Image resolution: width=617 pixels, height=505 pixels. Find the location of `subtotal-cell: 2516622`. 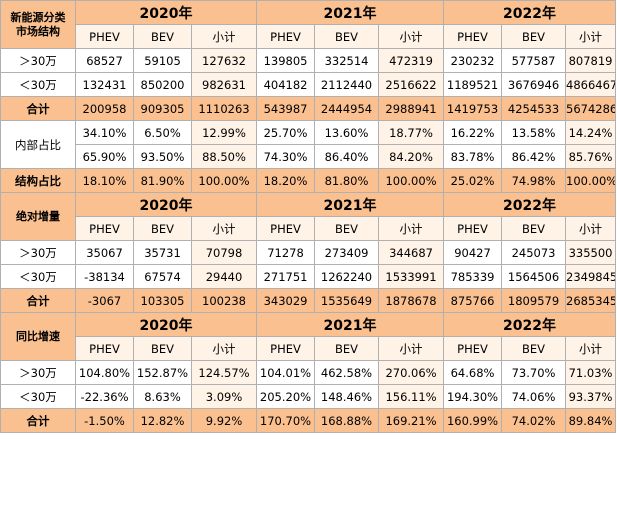

subtotal-cell: 2516622 is located at coordinates (411, 84).